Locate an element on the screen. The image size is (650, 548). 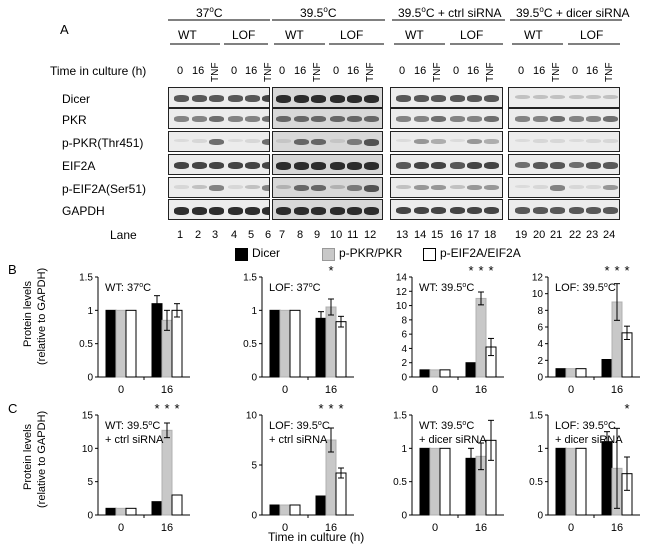
lane-number: 7 is located at coordinates (282, 235).